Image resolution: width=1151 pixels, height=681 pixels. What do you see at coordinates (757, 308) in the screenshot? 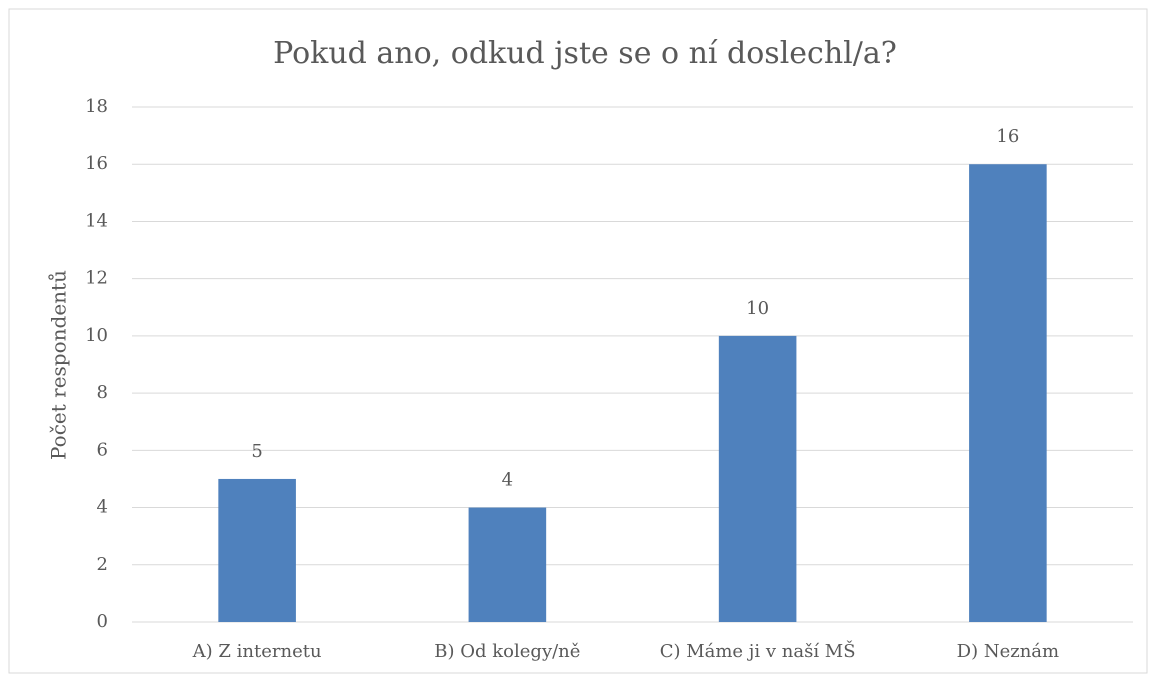
I see `data-label: 10` at bounding box center [757, 308].